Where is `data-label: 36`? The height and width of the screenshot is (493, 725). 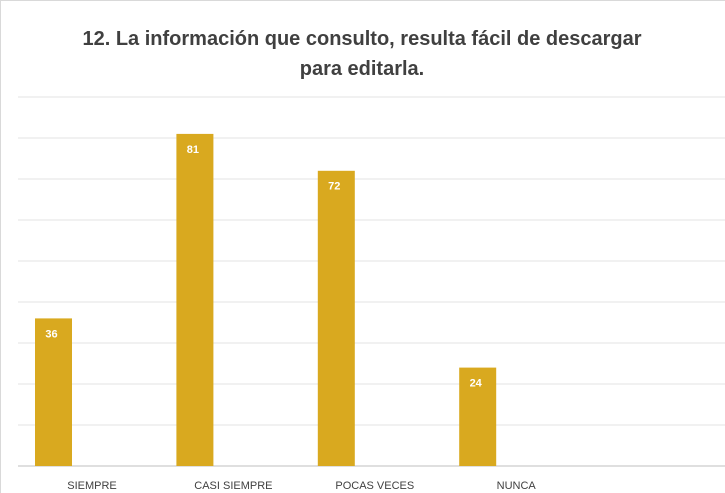 data-label: 36 is located at coordinates (51, 334).